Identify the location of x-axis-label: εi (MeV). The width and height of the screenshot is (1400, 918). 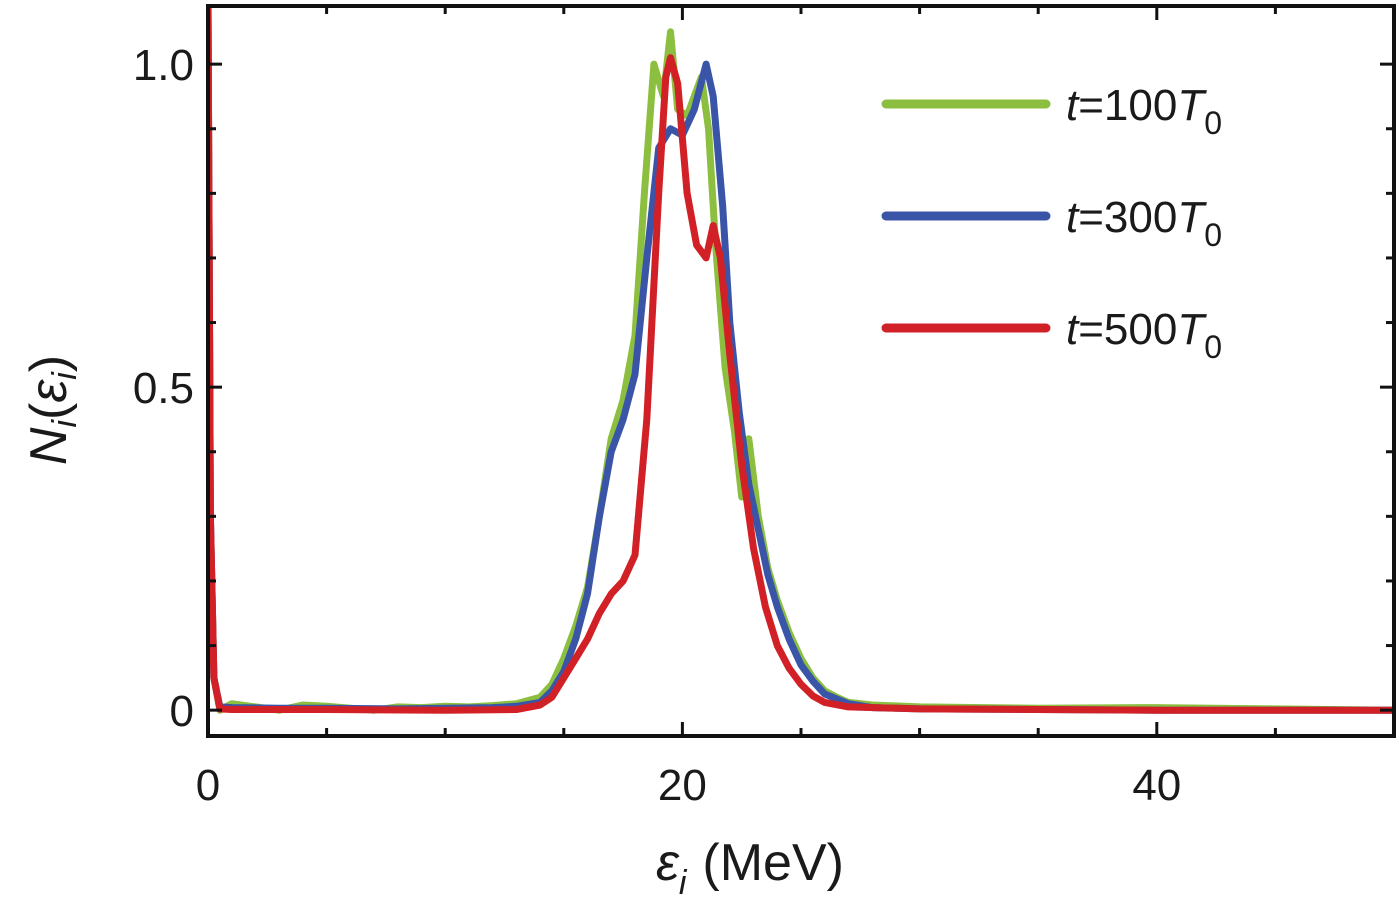
(750, 868).